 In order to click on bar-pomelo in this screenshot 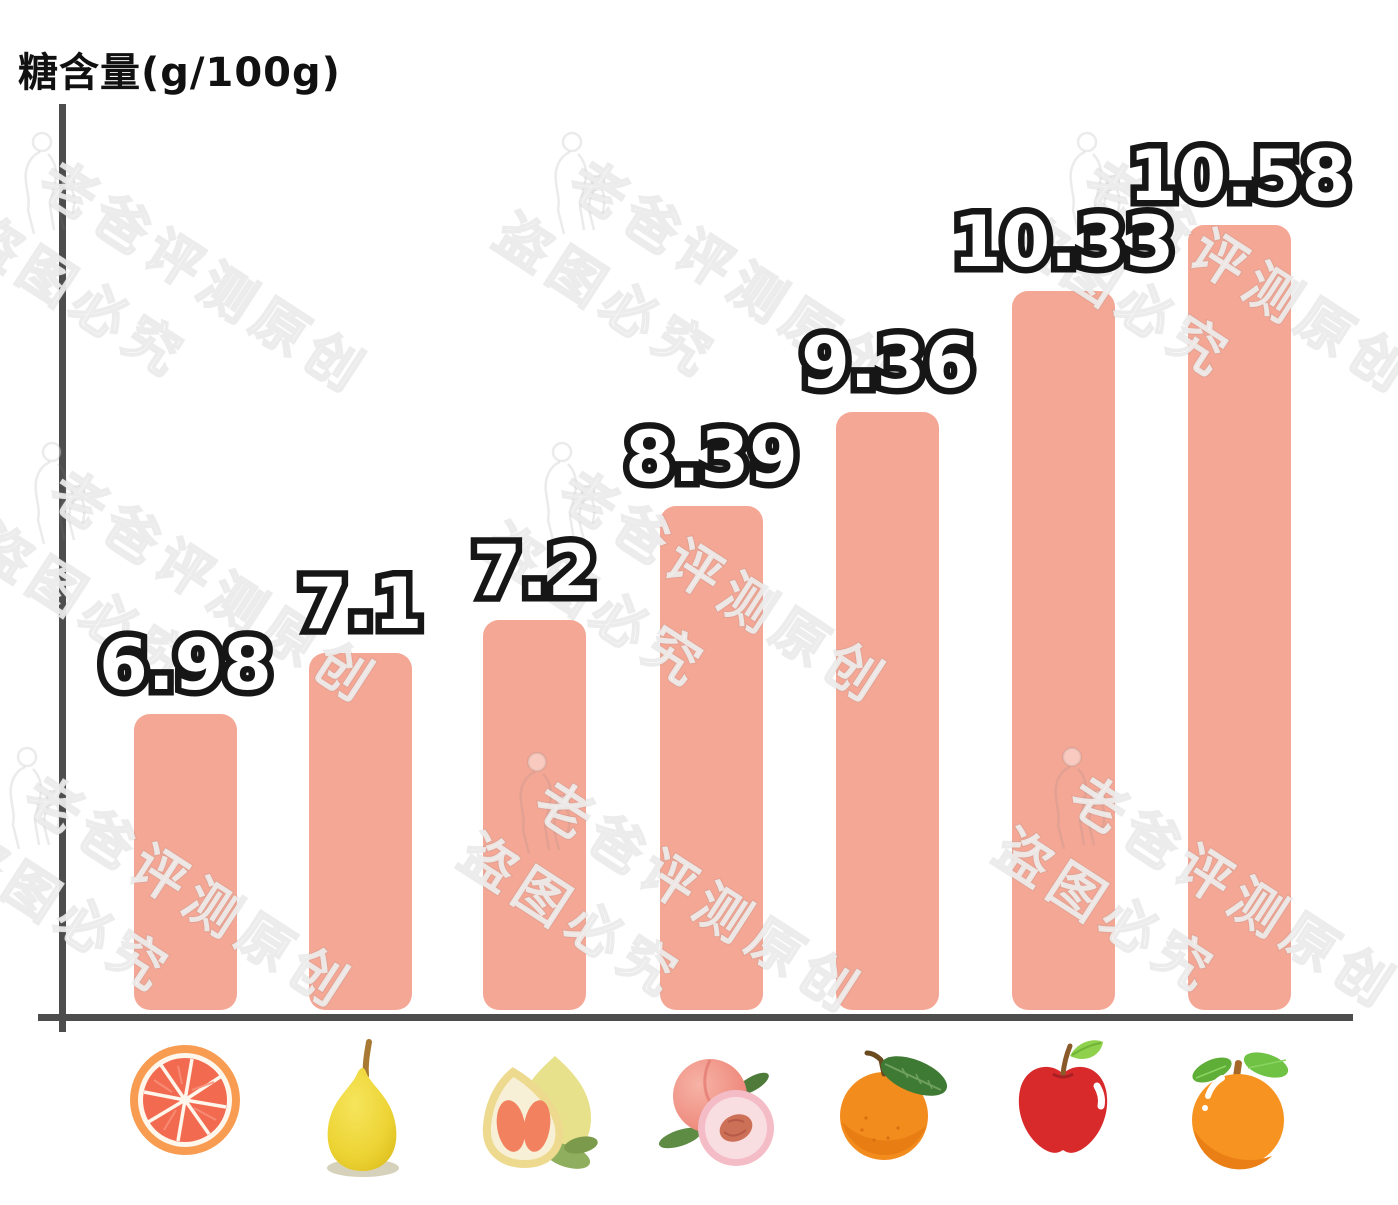, I will do `click(534, 815)`.